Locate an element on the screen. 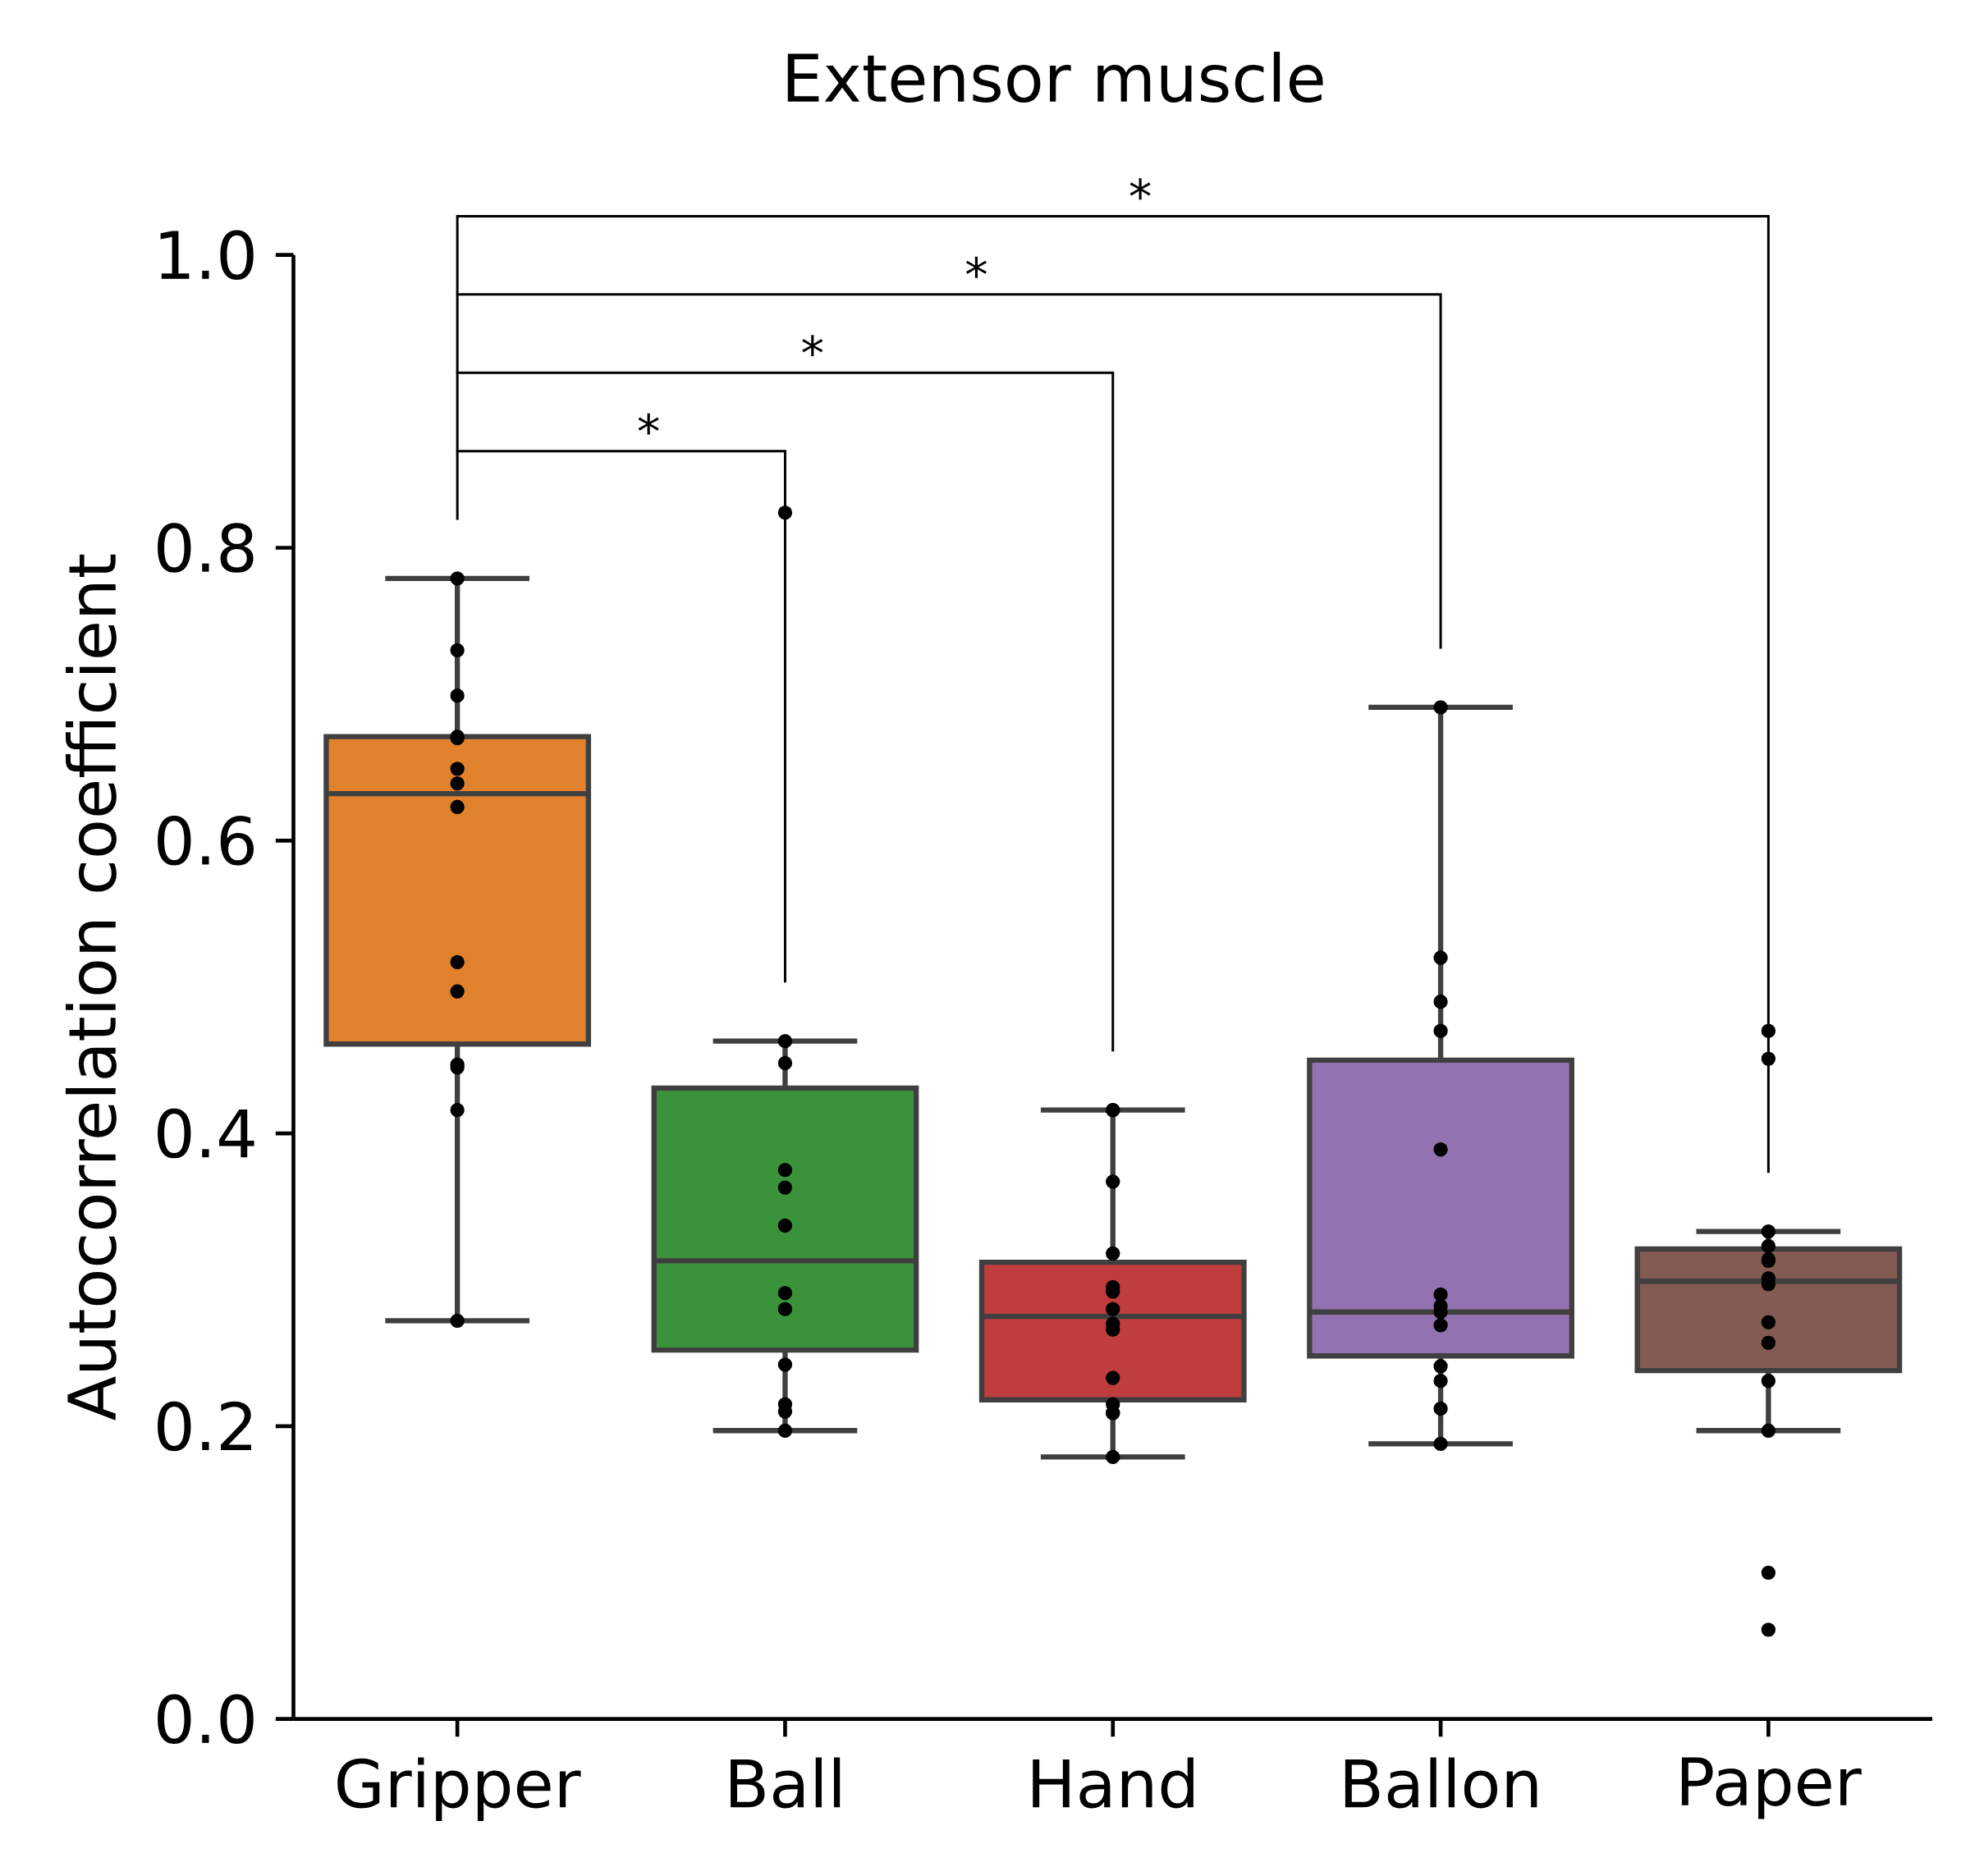 Image resolution: width=1984 pixels, height=1876 pixels. chart-title: Extensor muscle is located at coordinates (1055, 78).